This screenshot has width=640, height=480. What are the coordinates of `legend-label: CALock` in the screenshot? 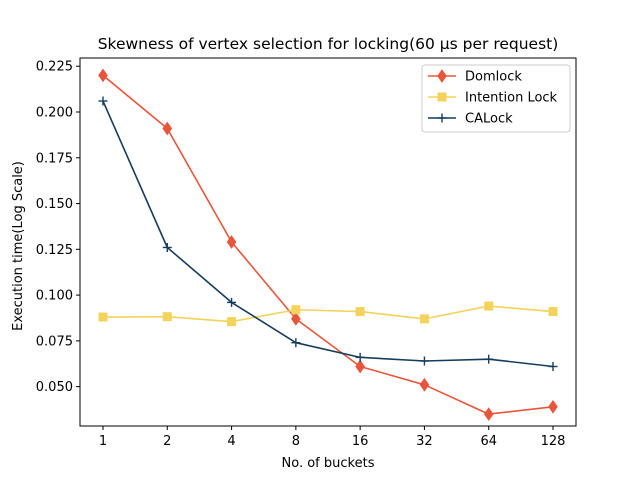 It's located at (489, 119).